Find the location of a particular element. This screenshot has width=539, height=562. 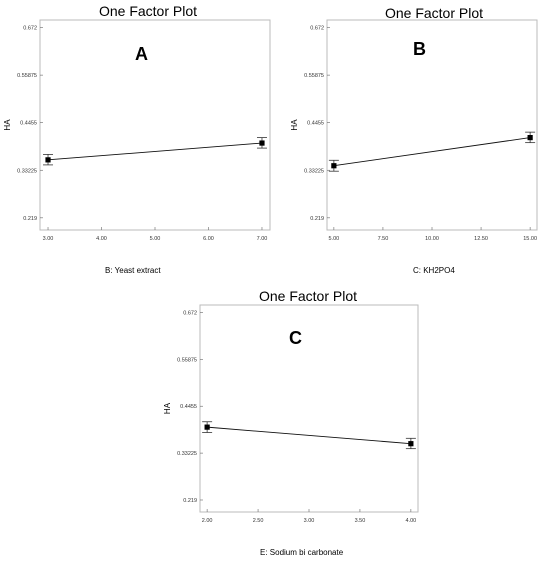

x-tick-label: 6.00 is located at coordinates (208, 239).